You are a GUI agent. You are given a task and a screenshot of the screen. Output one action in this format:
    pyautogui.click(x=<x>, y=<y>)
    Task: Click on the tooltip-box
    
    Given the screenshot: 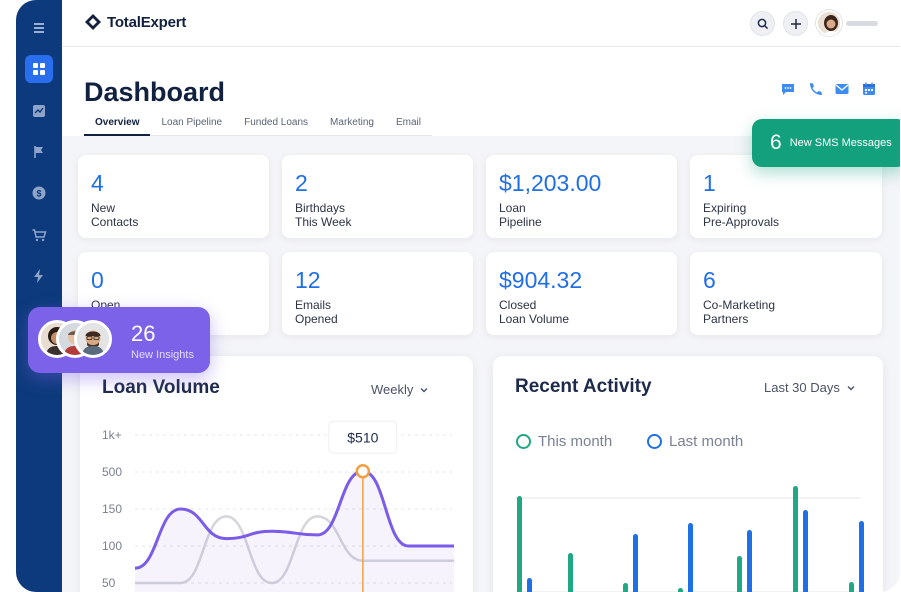 What is the action you would take?
    pyautogui.click(x=363, y=437)
    